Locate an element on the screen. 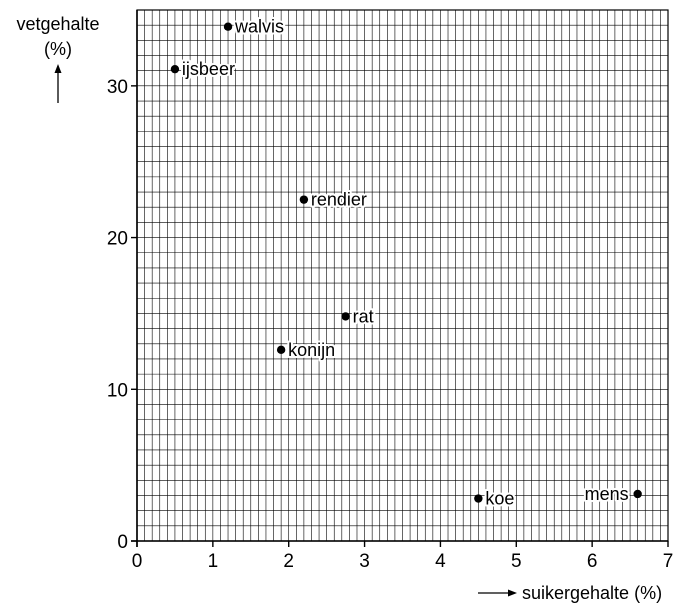 Image resolution: width=674 pixels, height=608 pixels. data-point-label: rat is located at coordinates (363, 316).